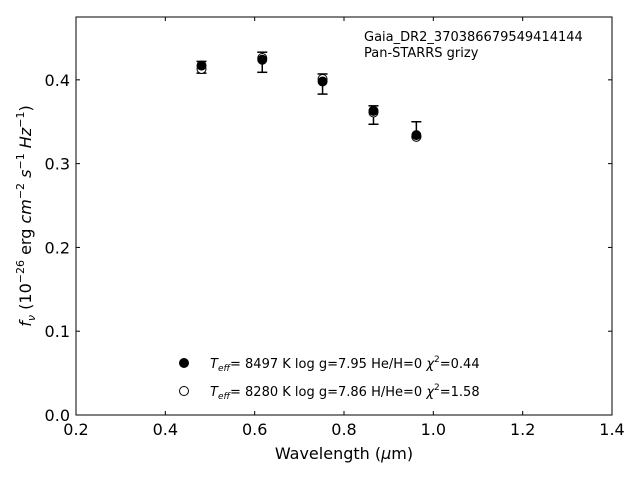 This screenshot has height=480, width=640. Describe the element at coordinates (460, 392) in the screenshot. I see `legend-chi-db: =1.58` at that location.